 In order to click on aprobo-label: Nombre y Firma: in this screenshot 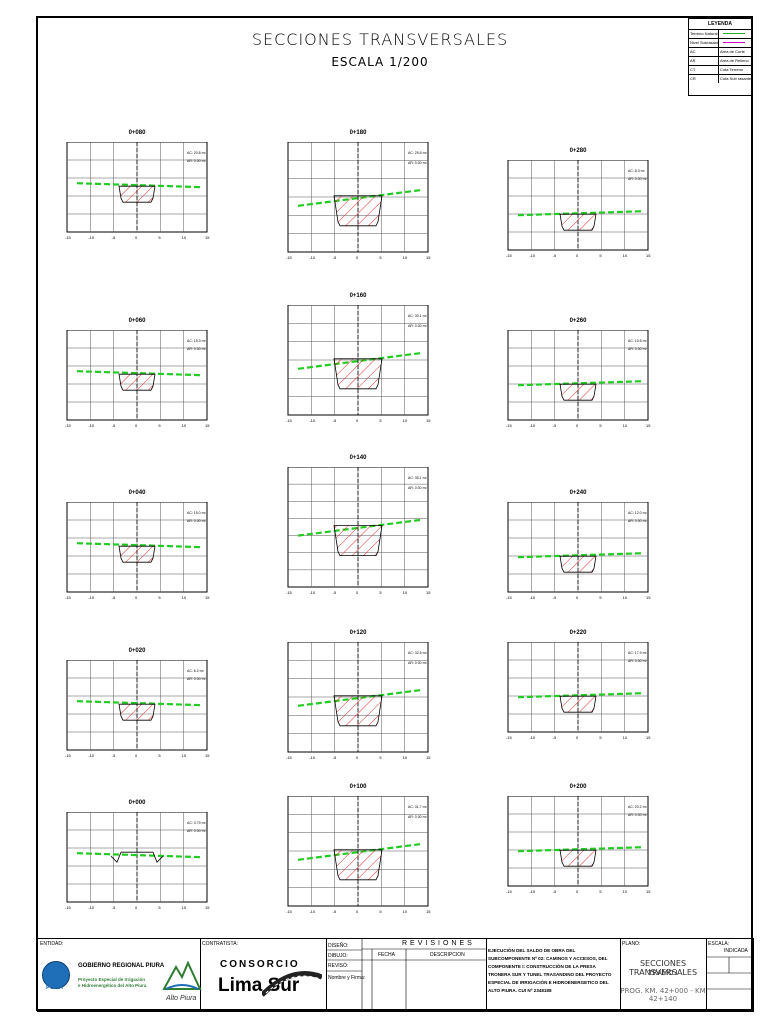, I will do `click(347, 978)`.